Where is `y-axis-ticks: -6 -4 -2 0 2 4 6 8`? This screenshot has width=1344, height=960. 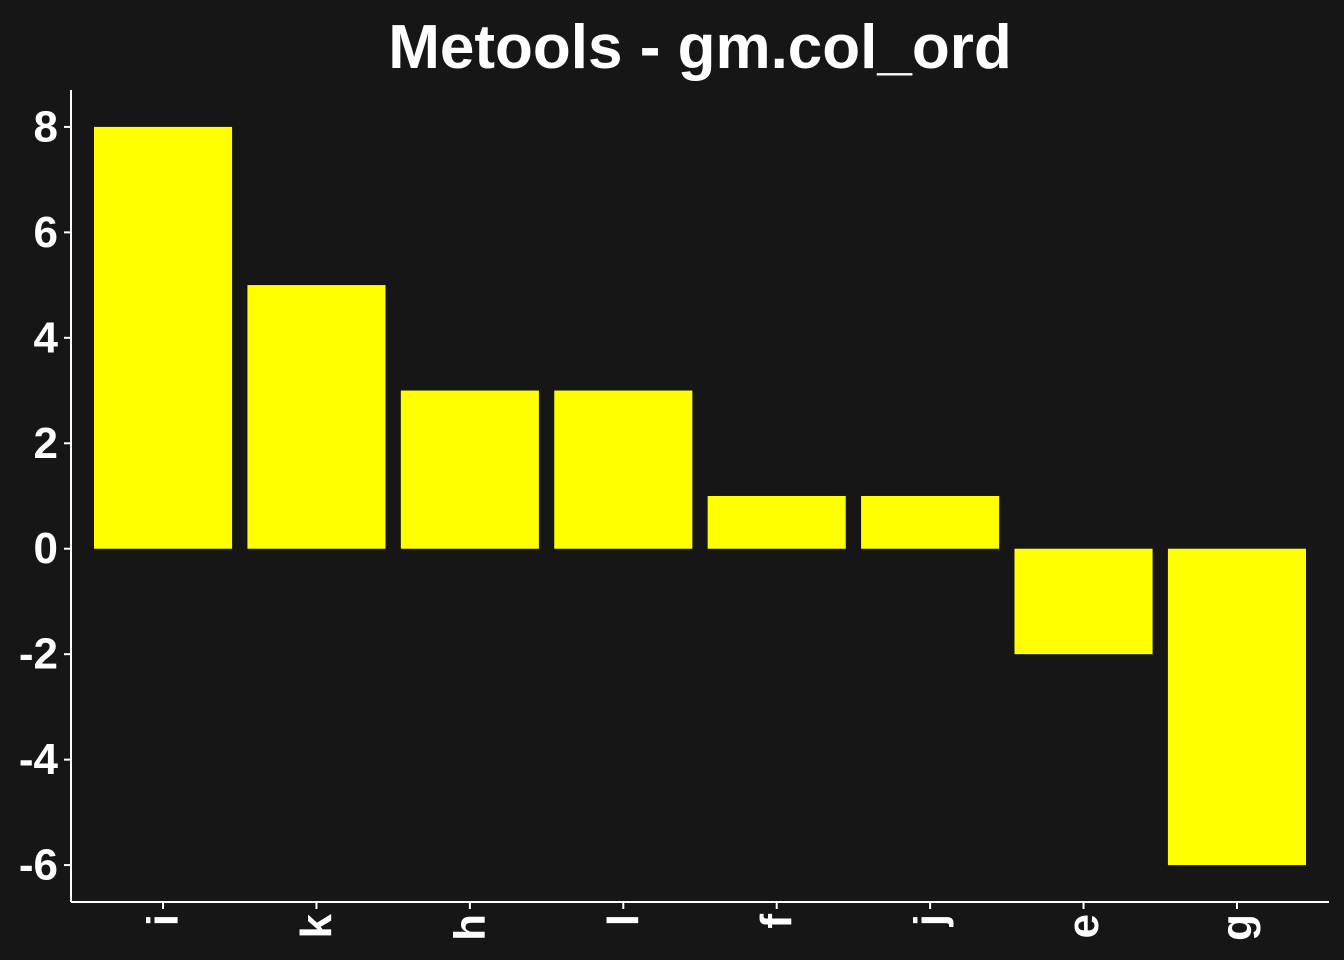 y-axis-ticks: -6 -4 -2 0 2 4 6 8 is located at coordinates (45, 496).